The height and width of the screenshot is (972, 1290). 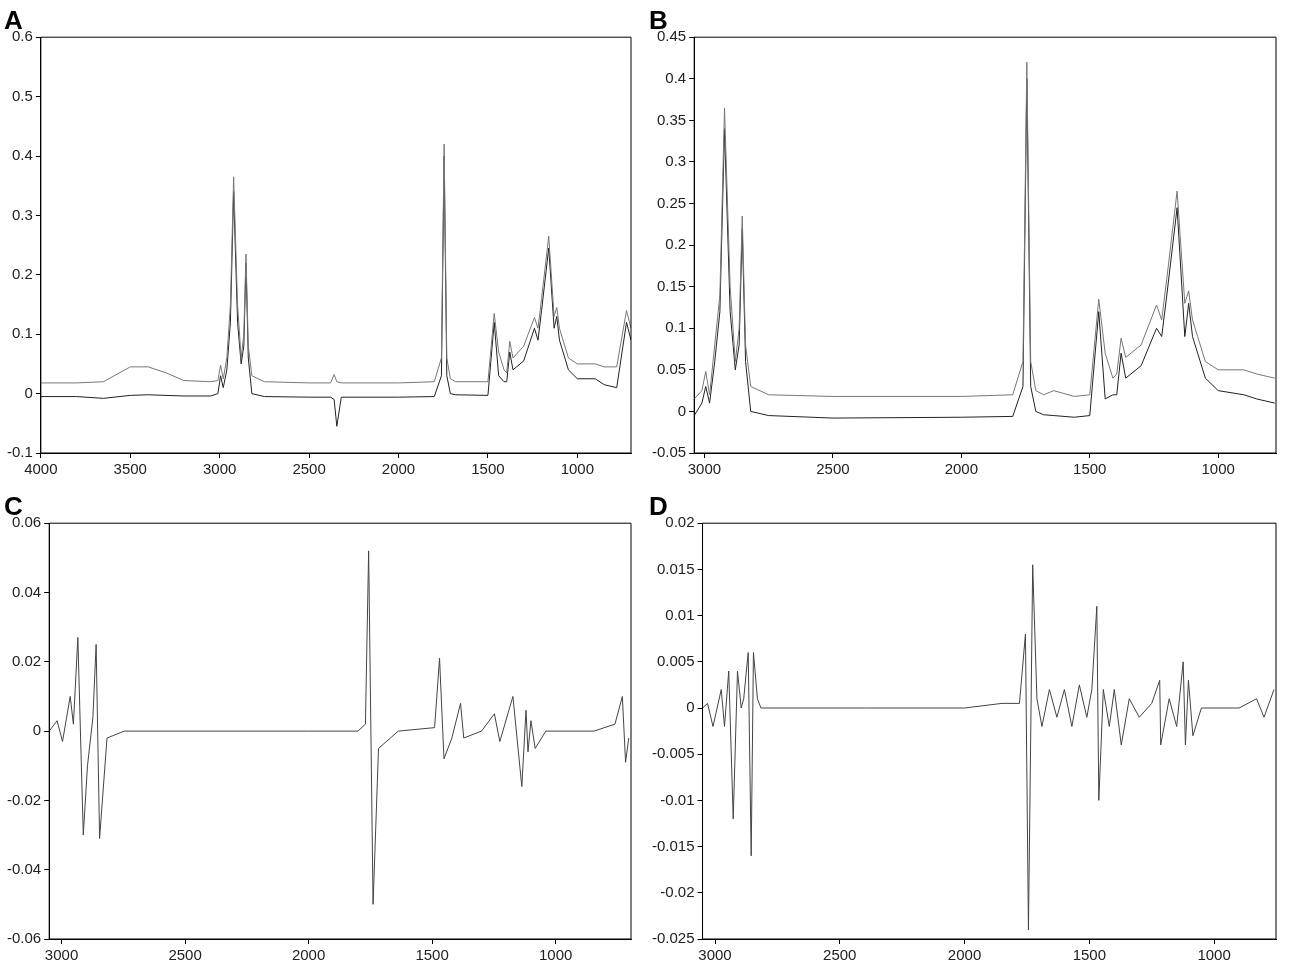 I want to click on y-tick-label: 0.35, so click(x=671, y=119).